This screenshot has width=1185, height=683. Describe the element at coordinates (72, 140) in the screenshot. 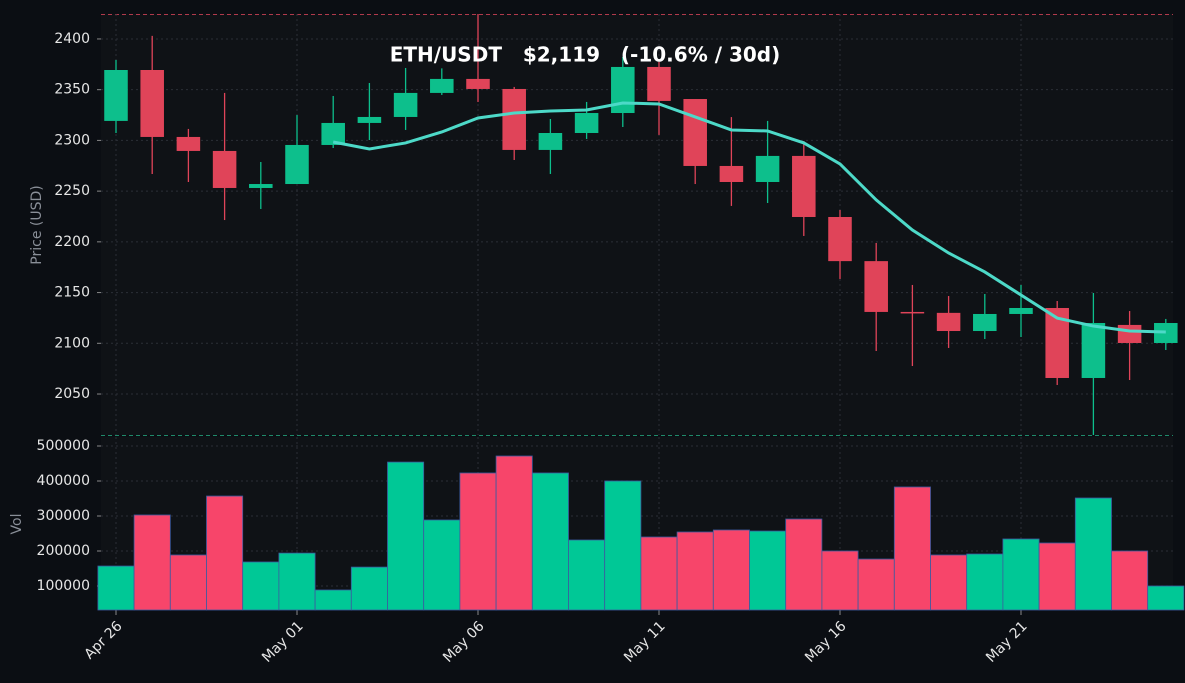

I see `y-tick-label: 2300` at that location.